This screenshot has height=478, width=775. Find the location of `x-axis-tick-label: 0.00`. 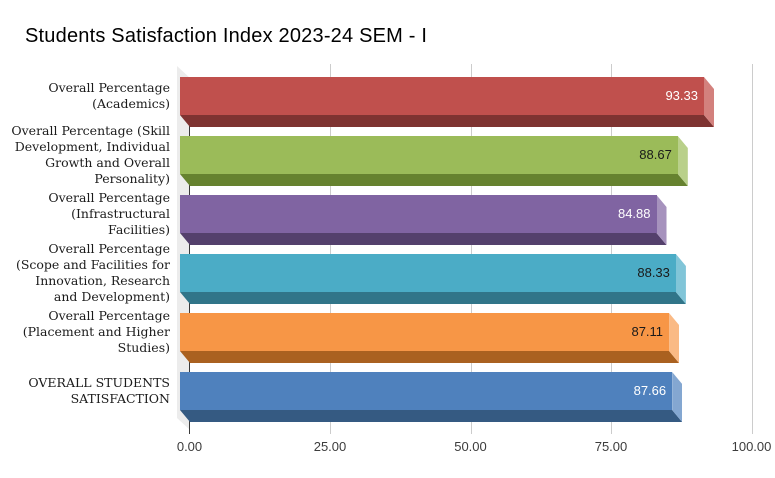

x-axis-tick-label: 0.00 is located at coordinates (189, 446).